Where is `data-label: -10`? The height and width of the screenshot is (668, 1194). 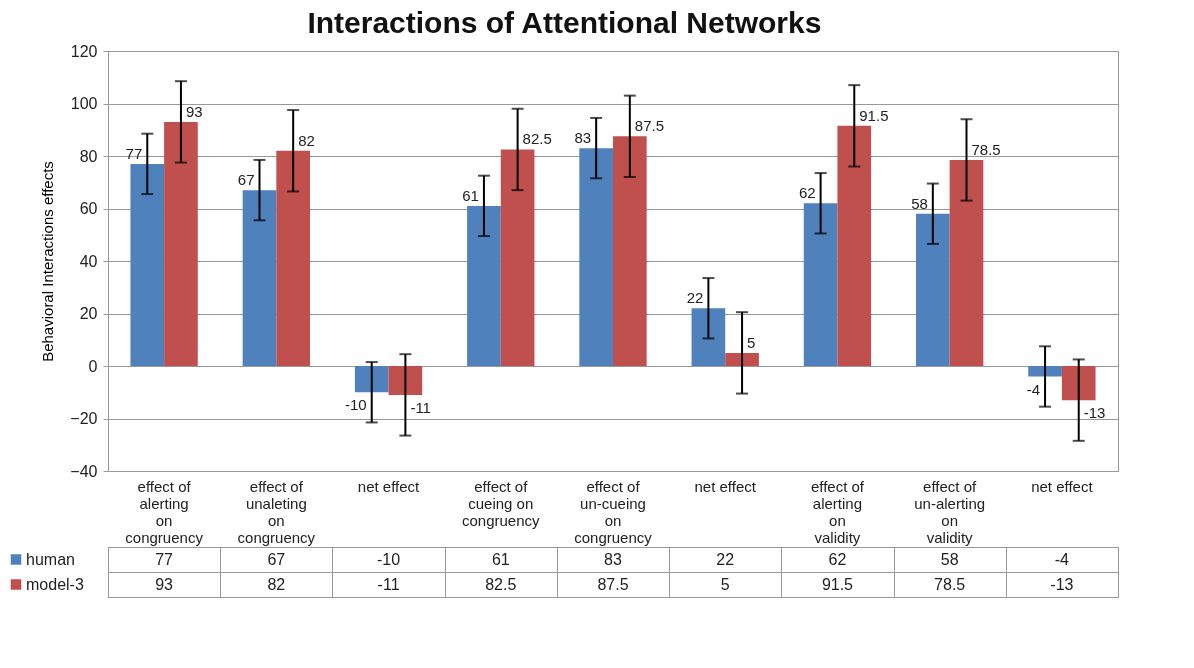
data-label: -10 is located at coordinates (388, 559).